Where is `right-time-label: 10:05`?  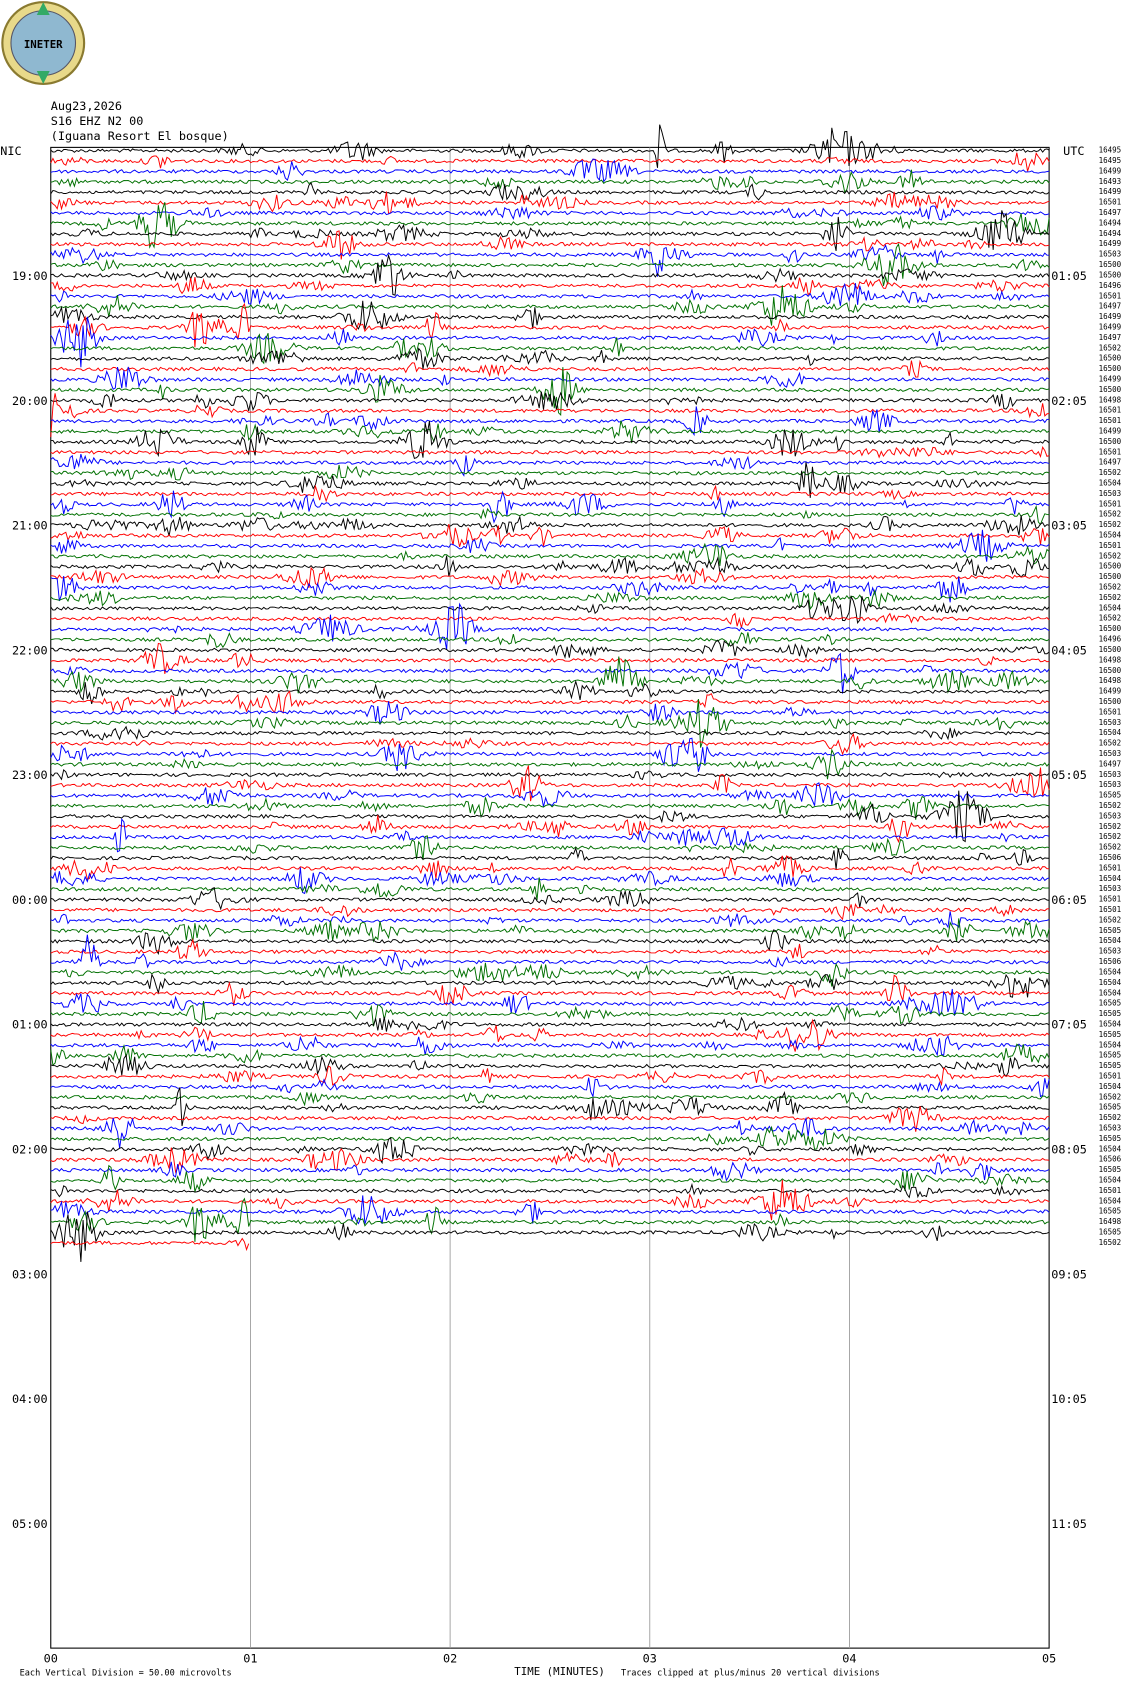
right-time-label: 10:05 is located at coordinates (1069, 1399).